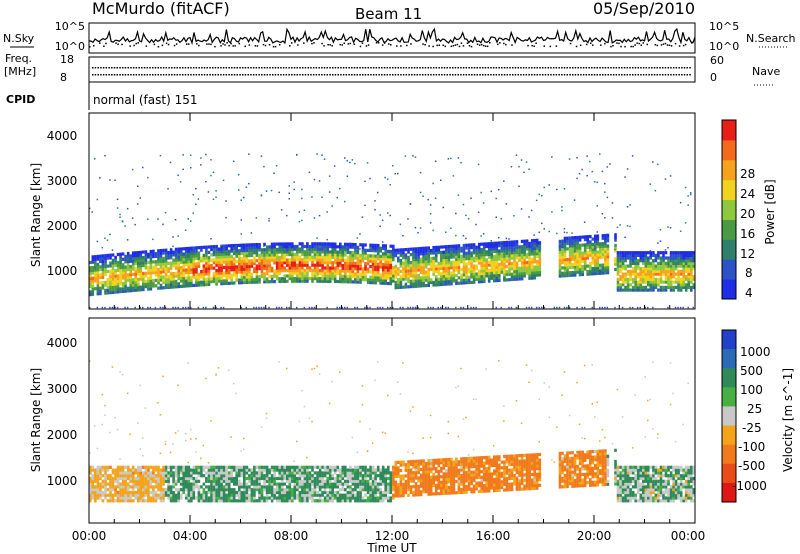  I want to click on power-cbar-swatch, so click(729, 130).